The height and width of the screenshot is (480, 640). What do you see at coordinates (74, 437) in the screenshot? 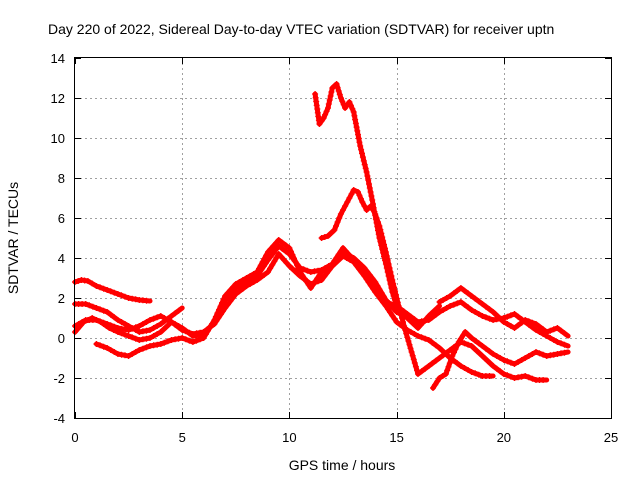
I see `x-tick-label-0: 0` at bounding box center [74, 437].